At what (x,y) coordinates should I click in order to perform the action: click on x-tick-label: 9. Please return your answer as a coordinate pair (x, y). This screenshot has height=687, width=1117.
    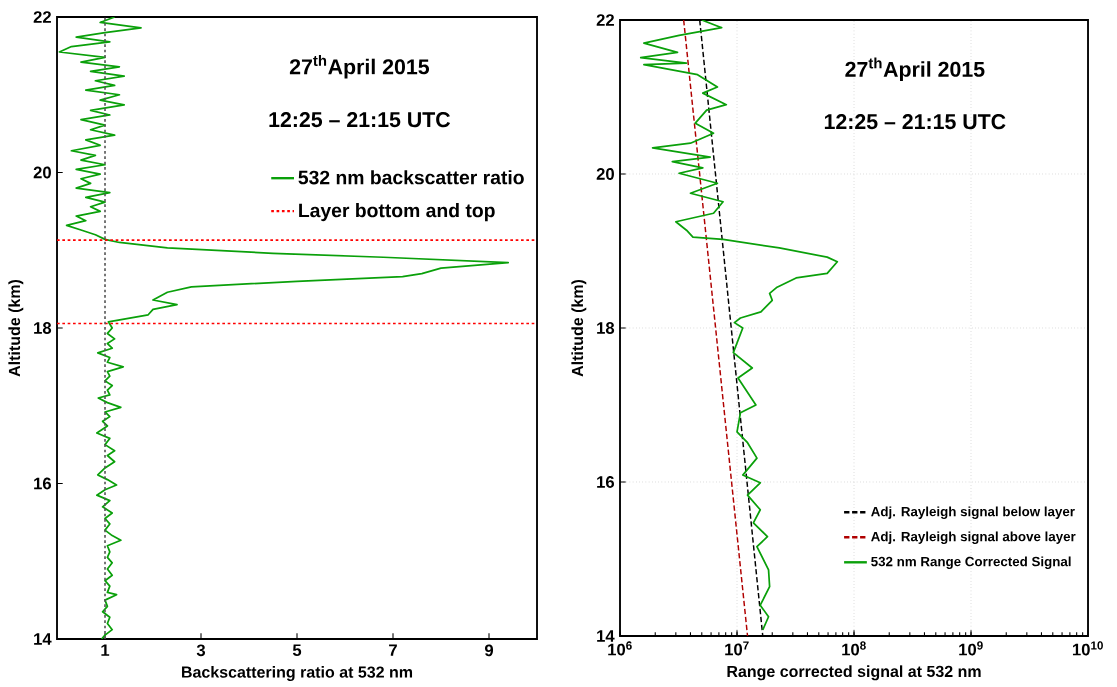
    Looking at the image, I should click on (489, 650).